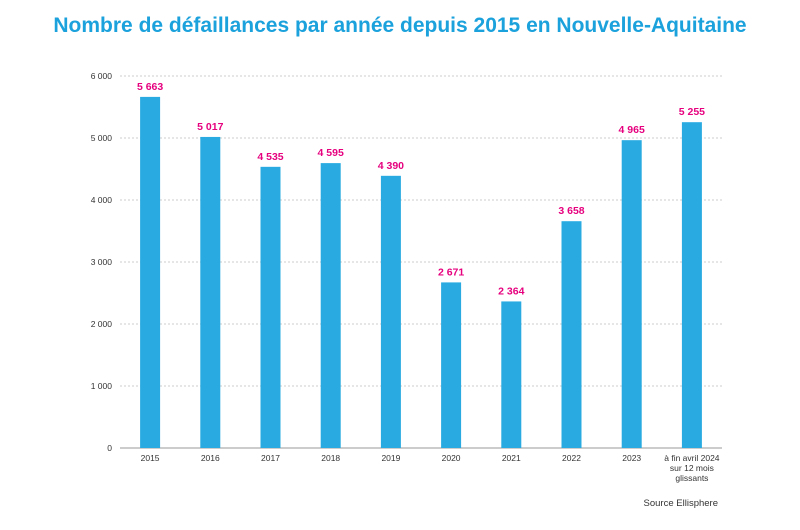  What do you see at coordinates (451, 272) in the screenshot?
I see `data-label: 2 671` at bounding box center [451, 272].